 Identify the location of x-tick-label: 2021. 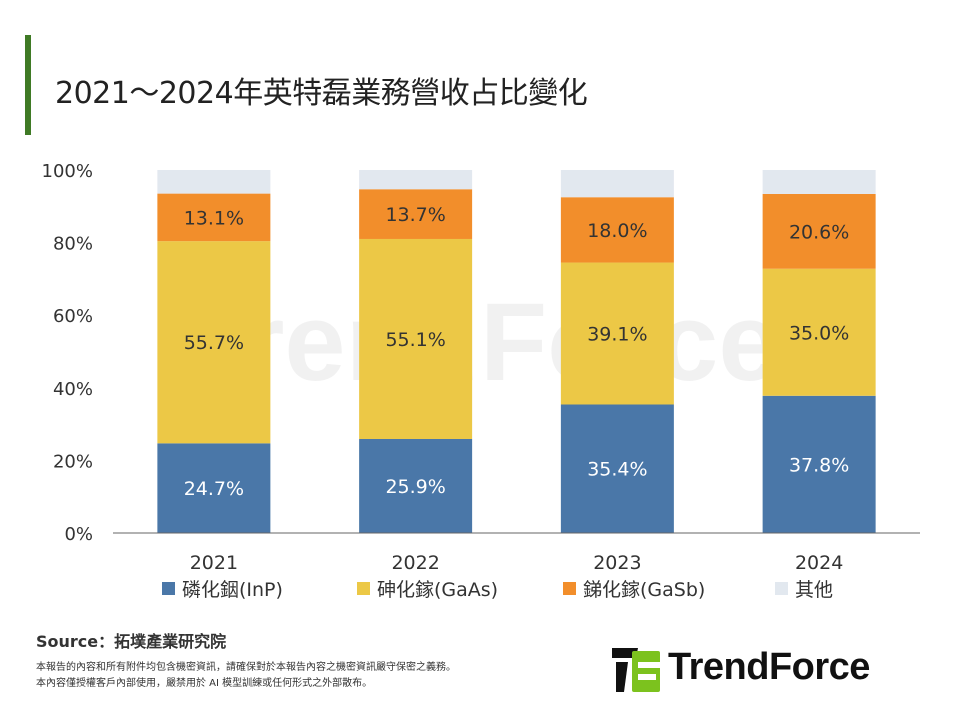
(214, 563).